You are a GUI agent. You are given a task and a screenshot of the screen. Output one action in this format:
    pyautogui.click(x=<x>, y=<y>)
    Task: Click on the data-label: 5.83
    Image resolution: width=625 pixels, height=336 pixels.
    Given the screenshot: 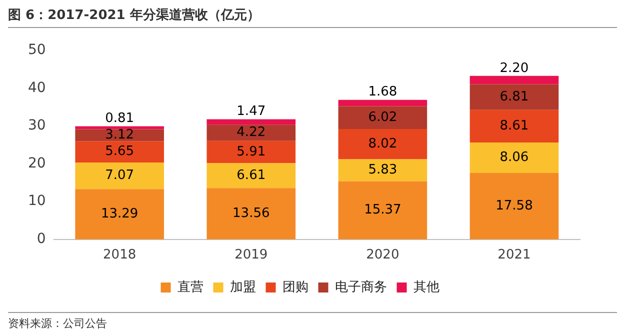 What is the action you would take?
    pyautogui.click(x=383, y=170)
    